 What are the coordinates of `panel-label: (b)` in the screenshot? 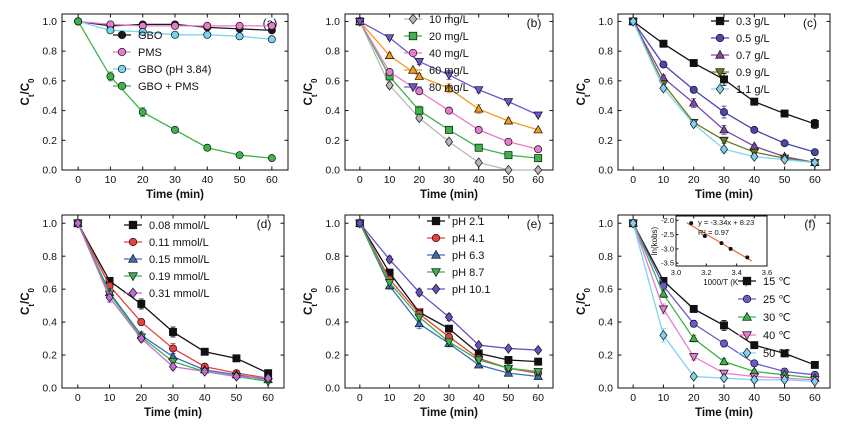 It's located at (534, 23).